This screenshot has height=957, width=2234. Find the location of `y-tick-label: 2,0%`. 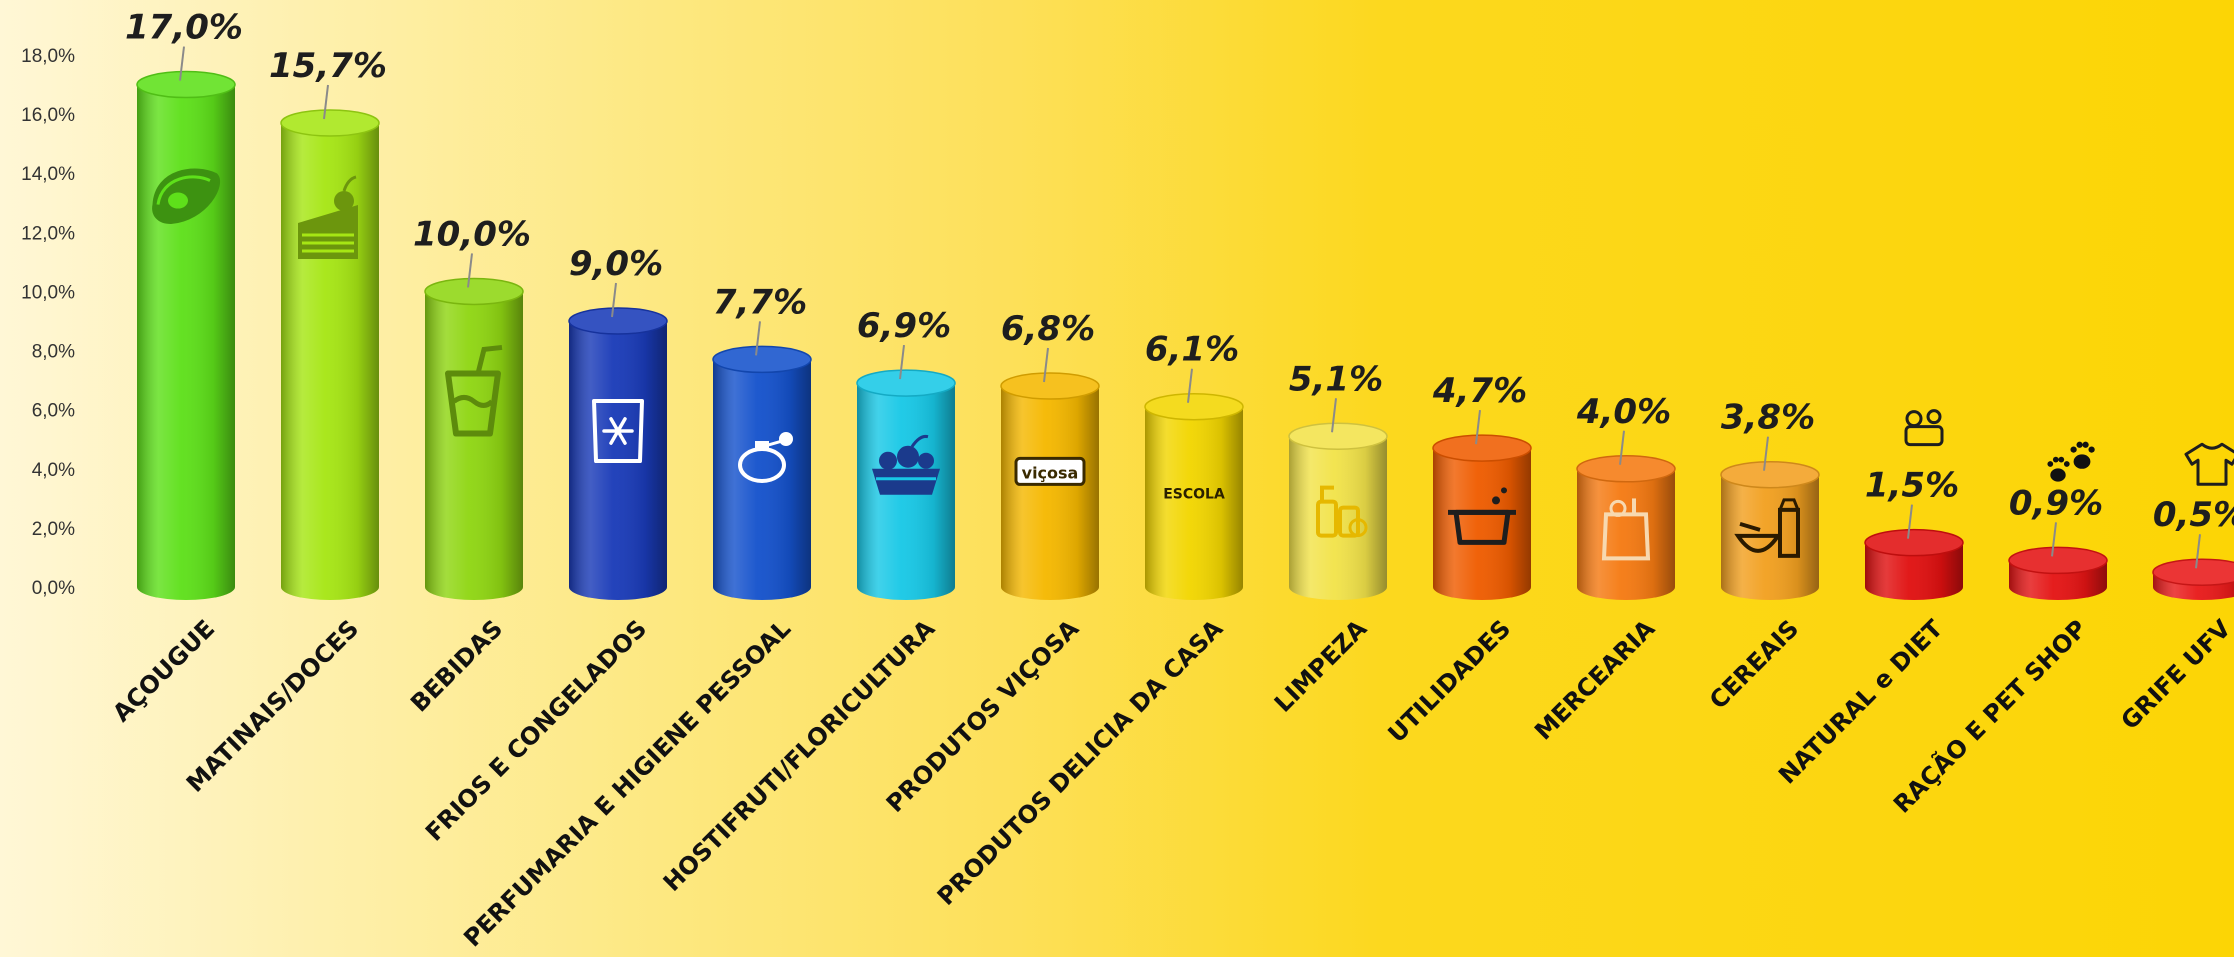

y-tick-label: 2,0% is located at coordinates (53, 529).